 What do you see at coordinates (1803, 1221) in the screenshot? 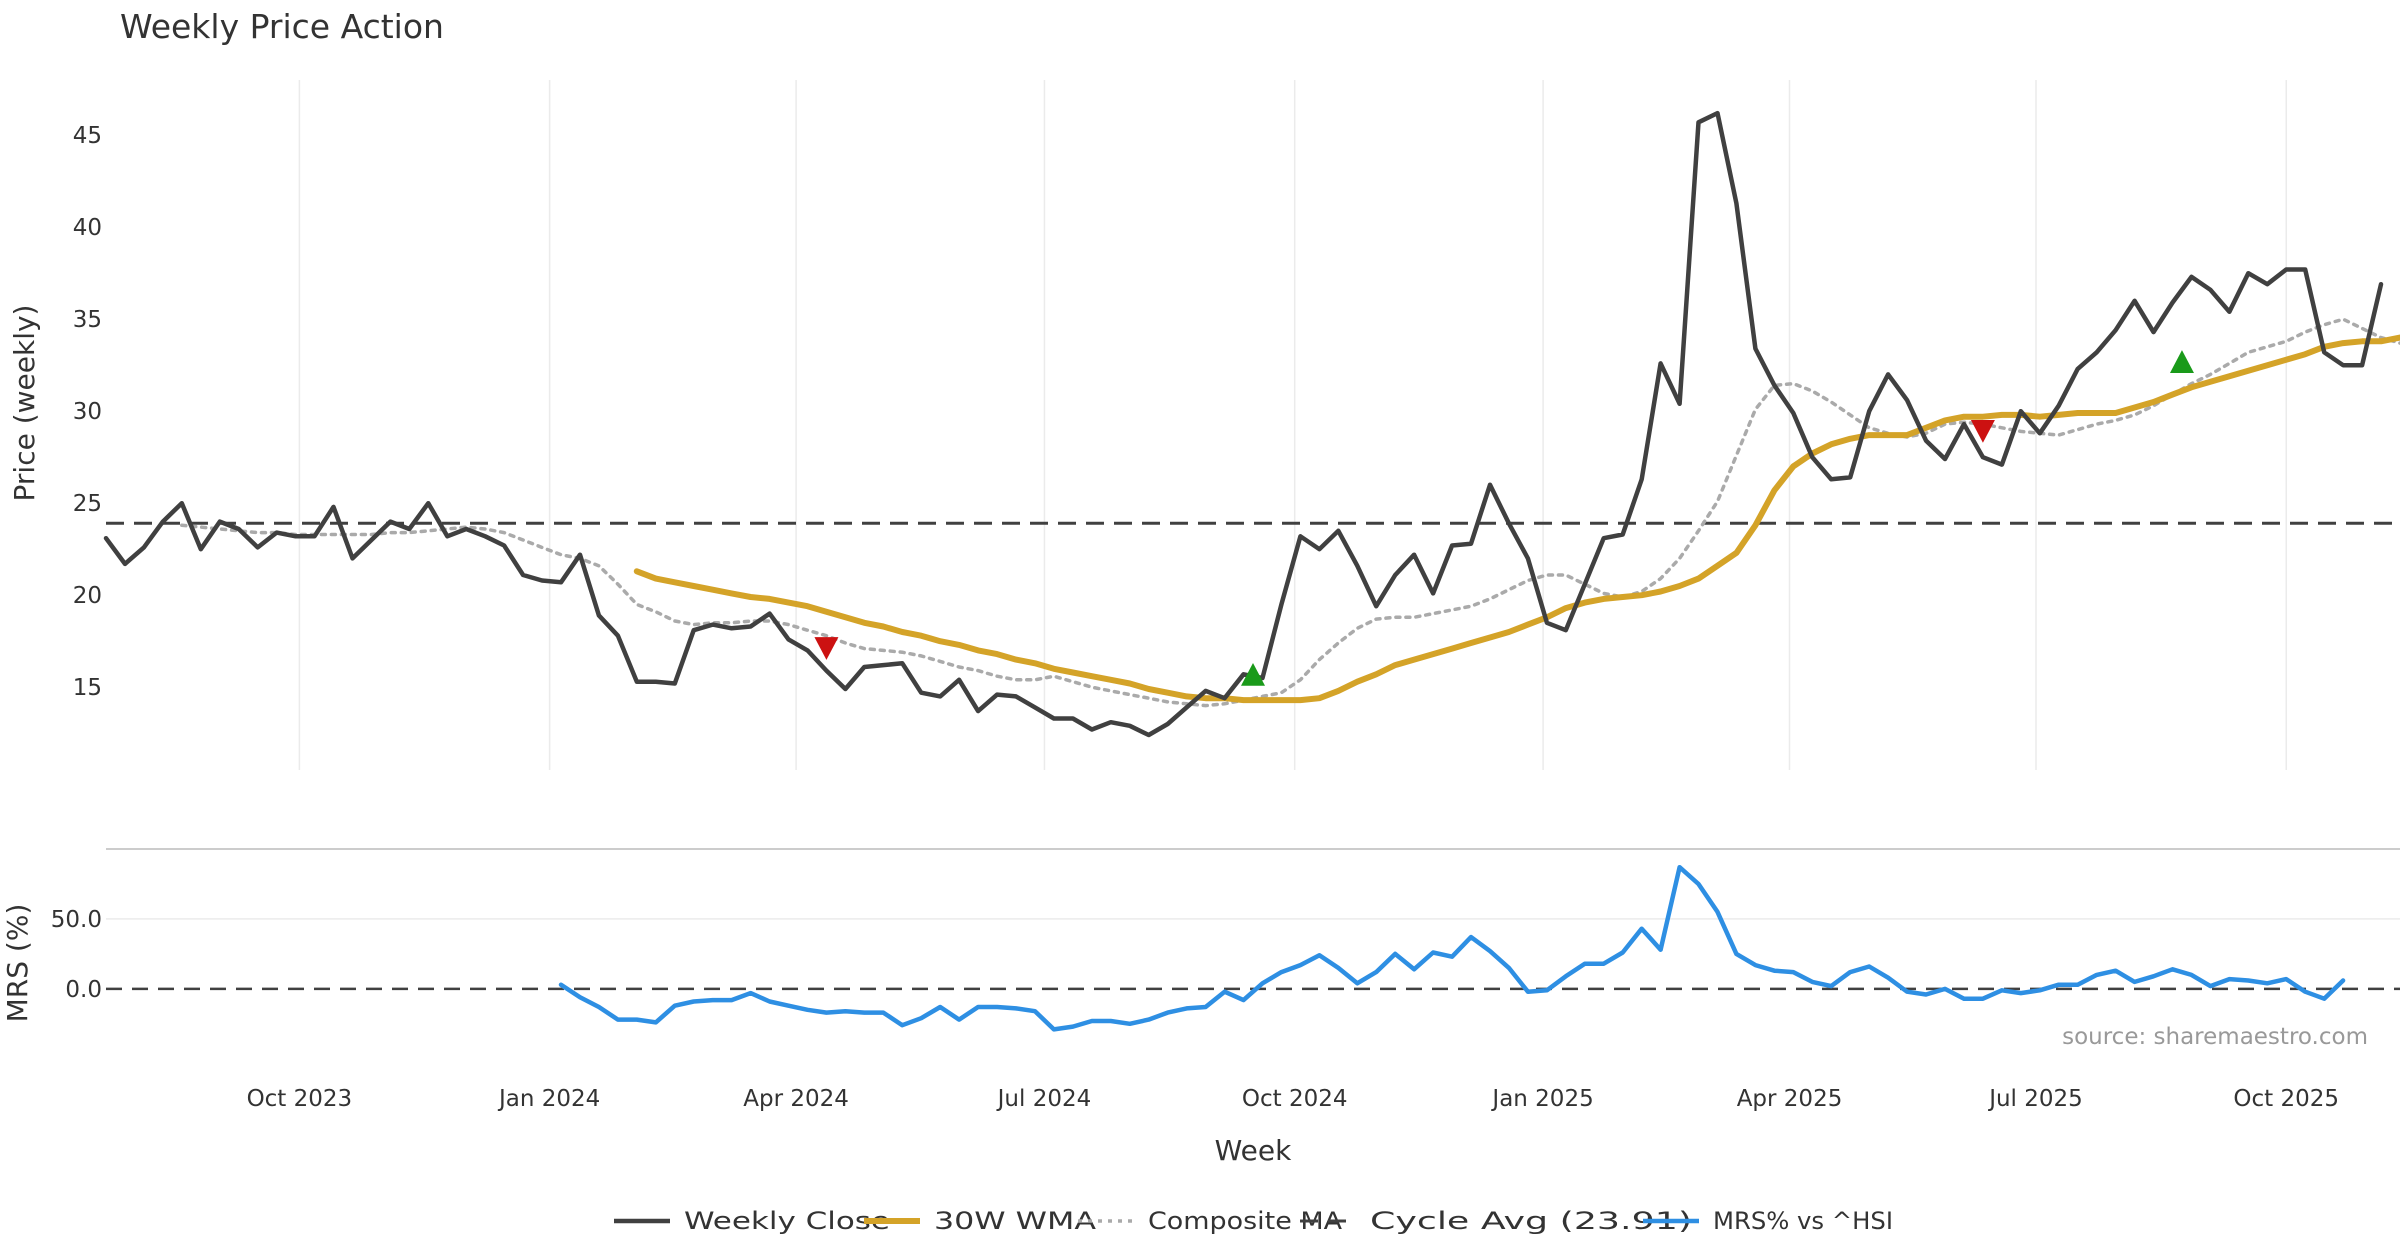
I see `legend-label: MRS% vs ^HSI` at bounding box center [1803, 1221].